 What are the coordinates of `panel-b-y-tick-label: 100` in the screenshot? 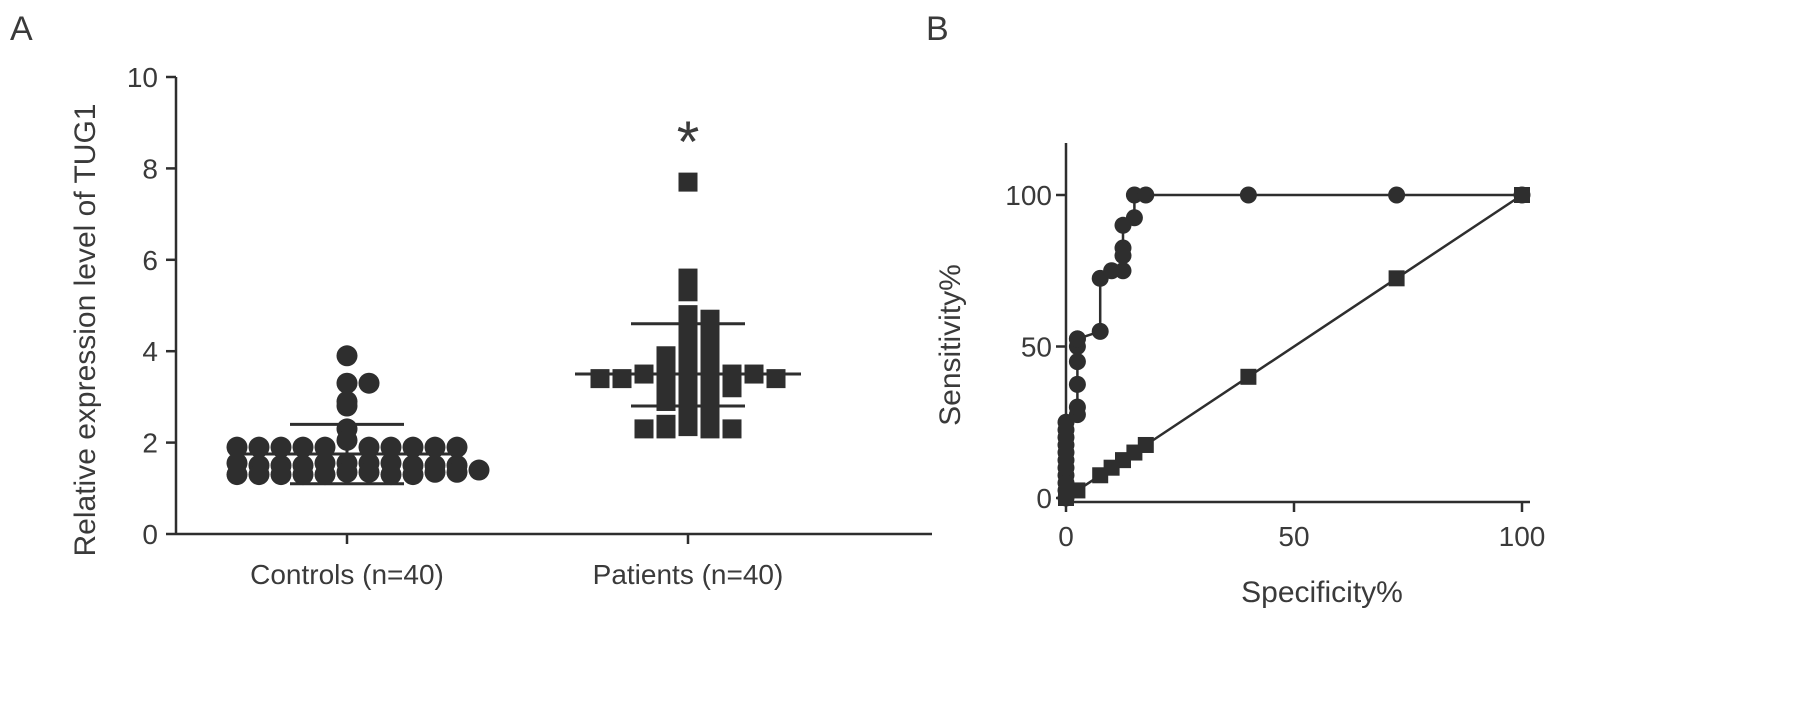 It's located at (1028, 195).